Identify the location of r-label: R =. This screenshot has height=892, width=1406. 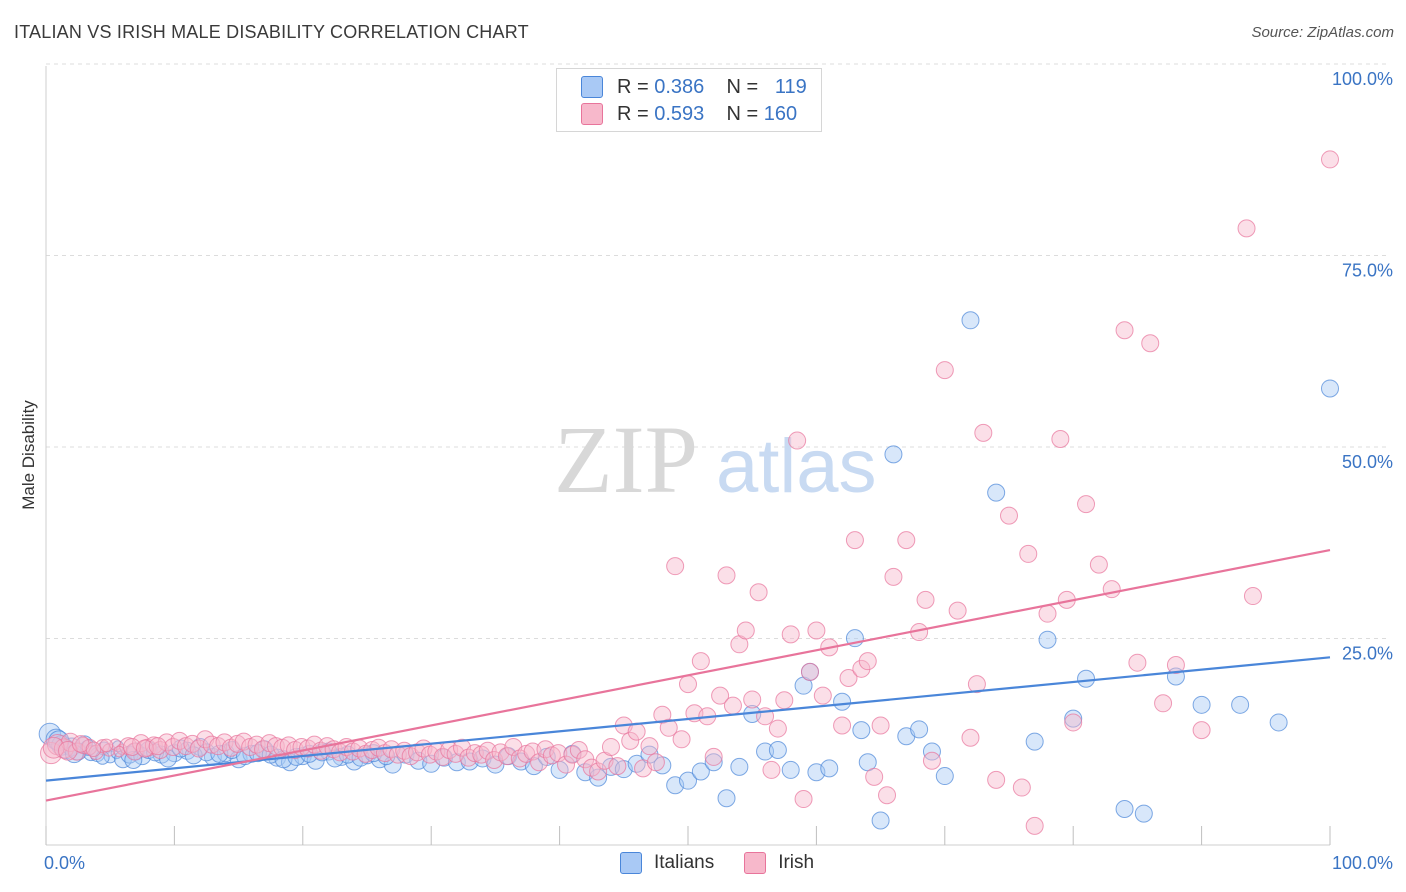
(633, 86).